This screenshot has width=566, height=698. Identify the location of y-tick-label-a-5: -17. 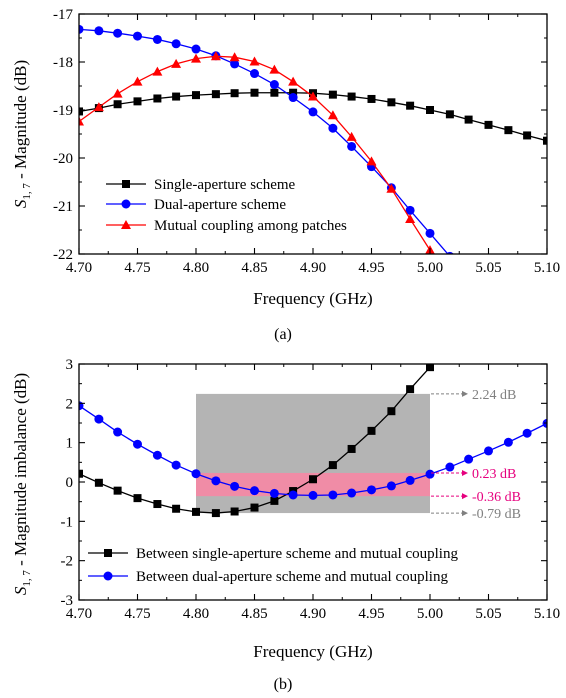
(63, 15).